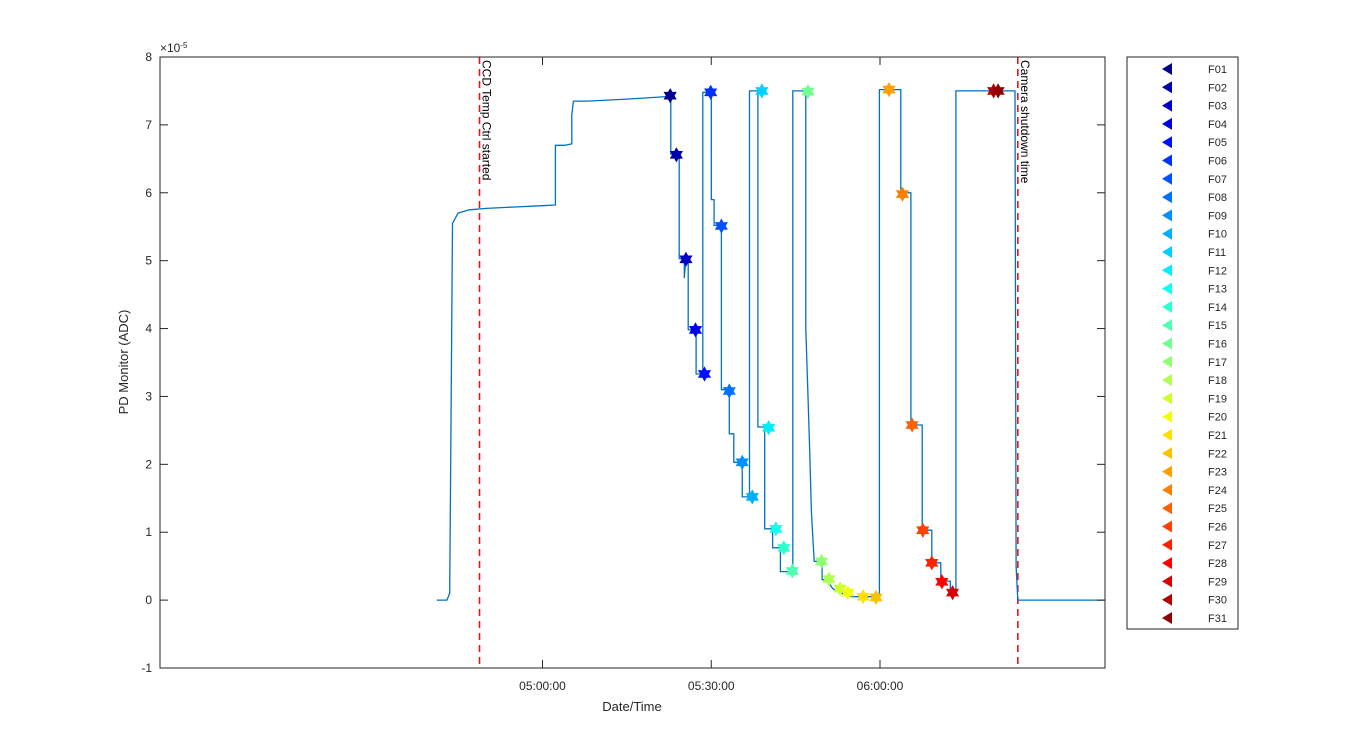  I want to click on x-tick-label: 05:00:00, so click(542, 686).